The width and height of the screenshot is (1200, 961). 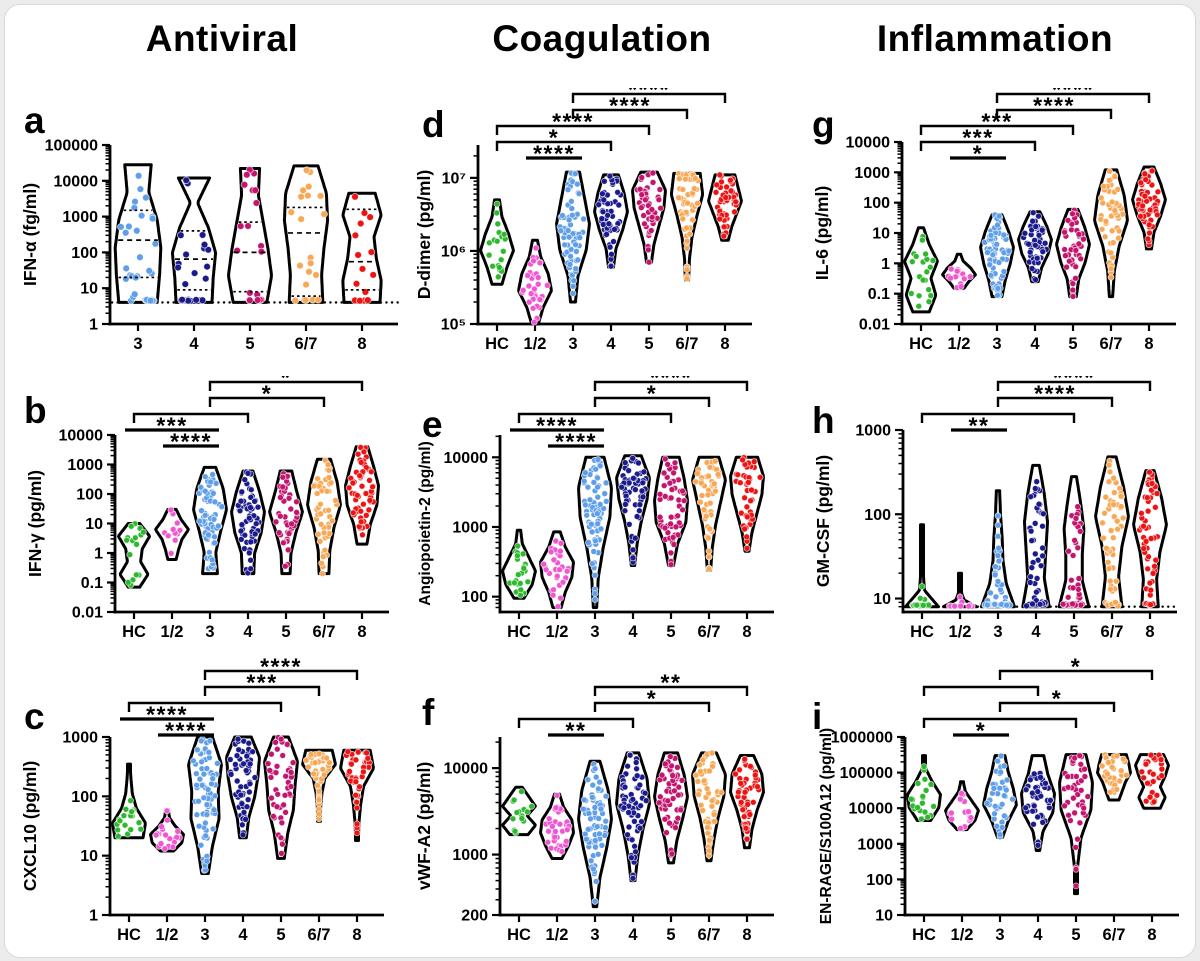 What do you see at coordinates (823, 124) in the screenshot?
I see `panel-letter-g: g` at bounding box center [823, 124].